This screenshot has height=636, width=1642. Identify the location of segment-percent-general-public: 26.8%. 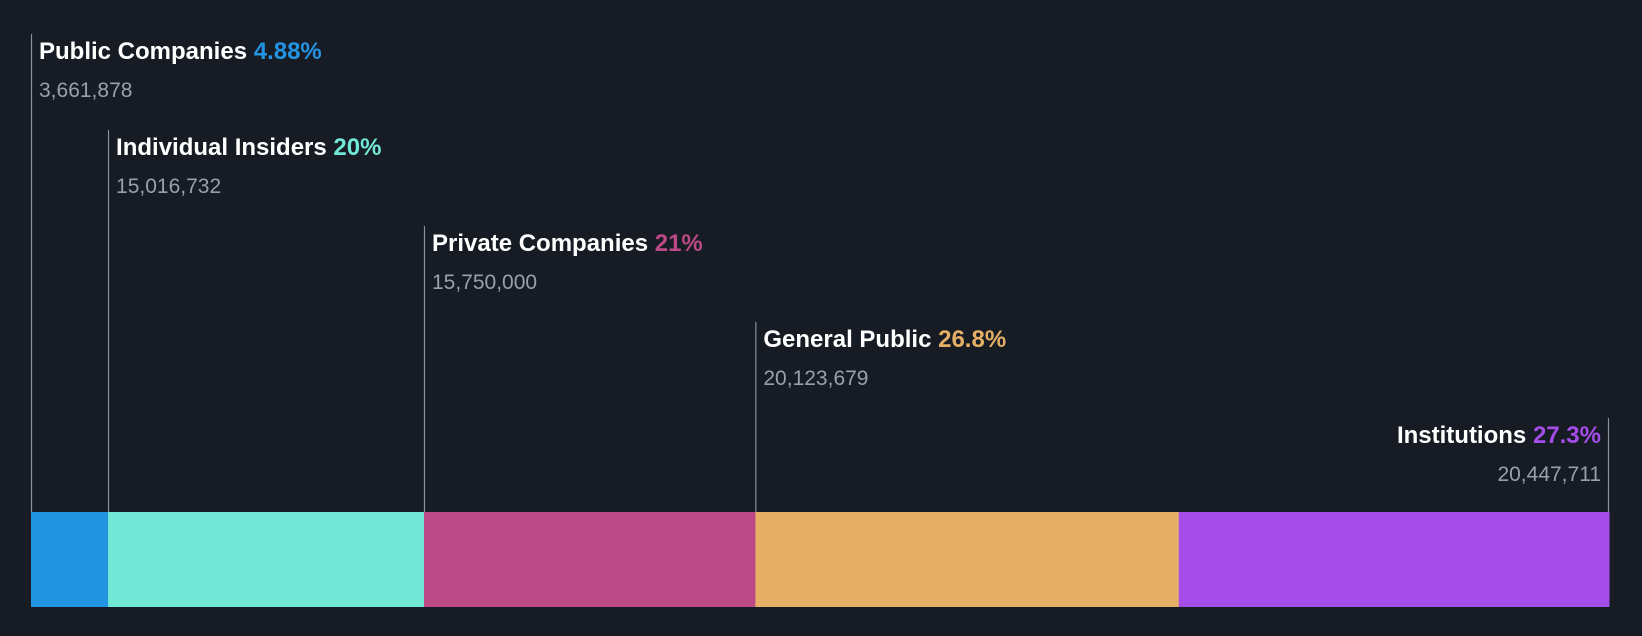
(972, 339).